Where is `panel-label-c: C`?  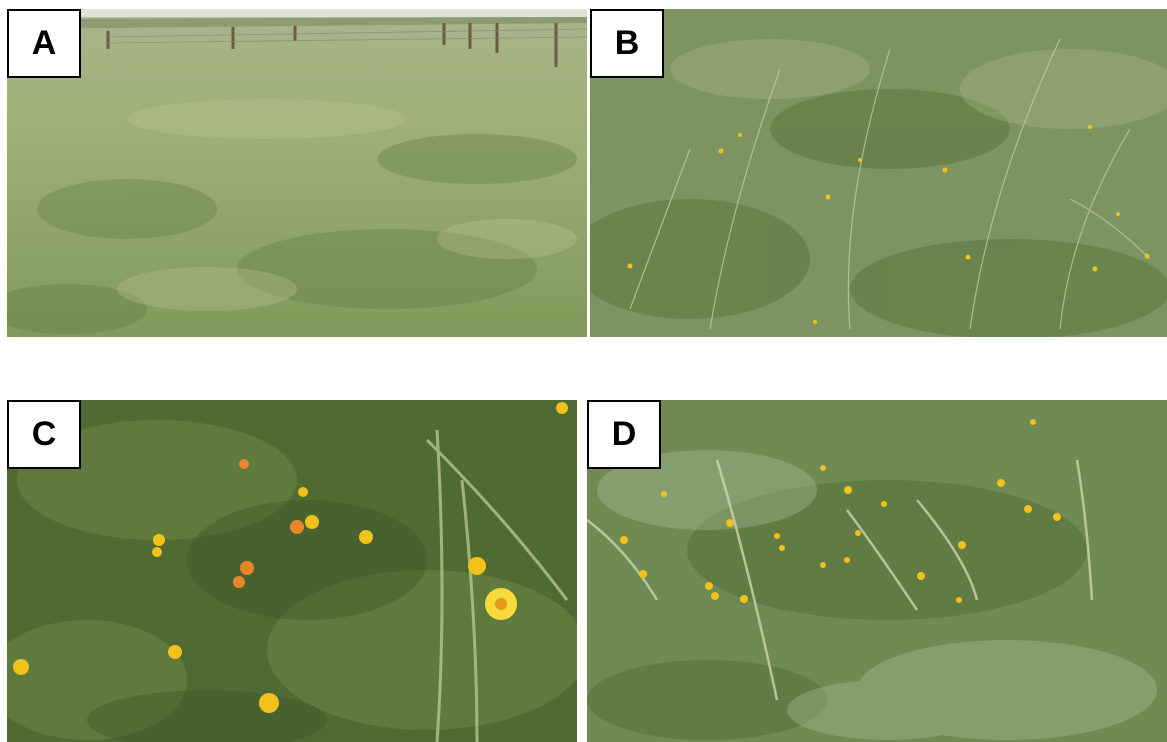
panel-label-c: C is located at coordinates (44, 434).